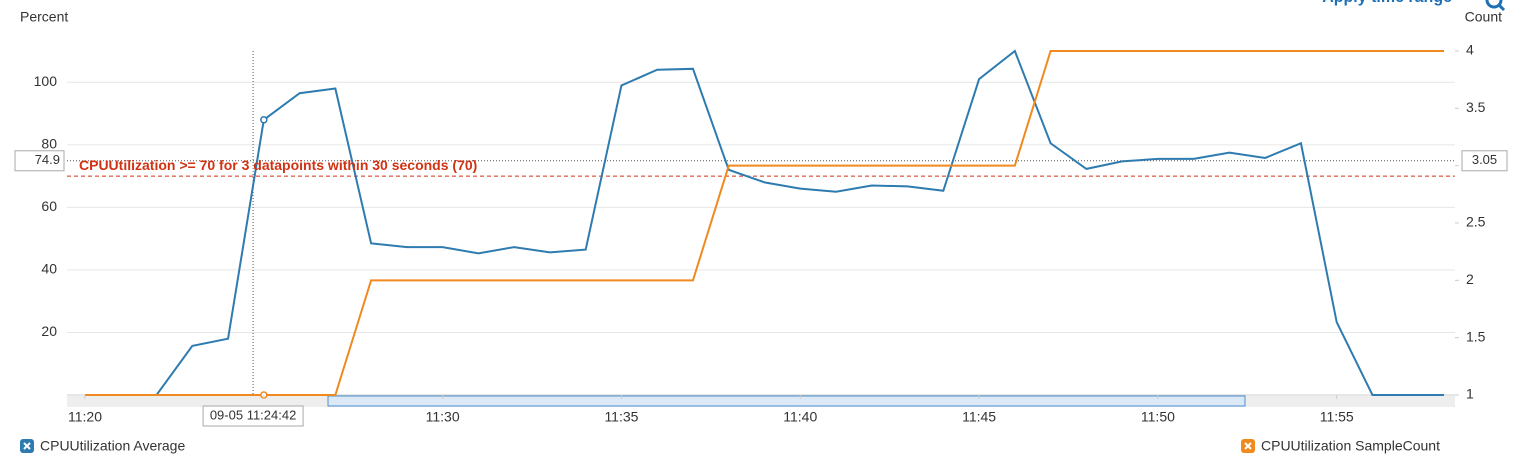 The height and width of the screenshot is (471, 1522). Describe the element at coordinates (112, 446) in the screenshot. I see `legend-label: CPUUtilization Average` at that location.